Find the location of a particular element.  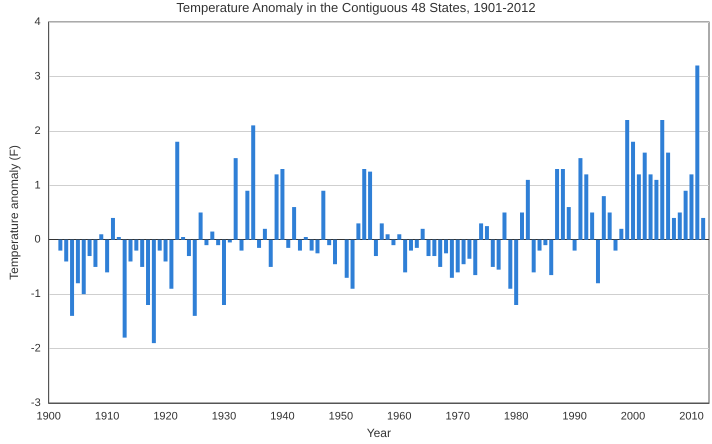

x-tick-label: 1910 is located at coordinates (107, 416).